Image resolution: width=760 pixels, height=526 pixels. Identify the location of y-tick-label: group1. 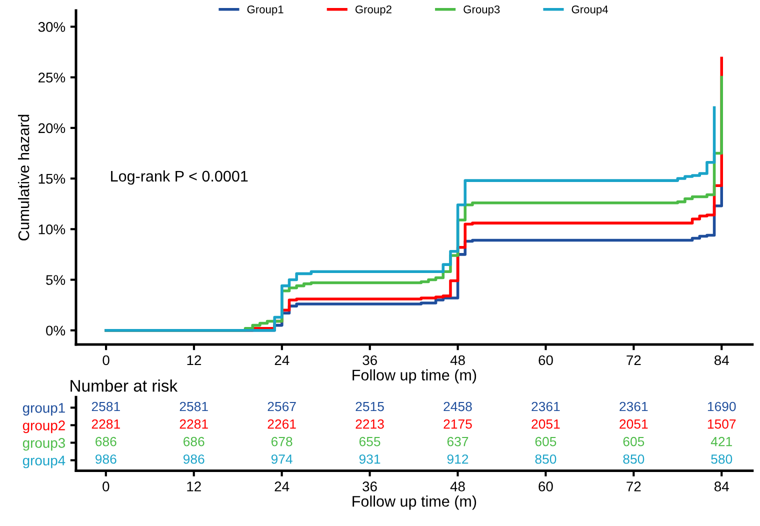
(43, 409).